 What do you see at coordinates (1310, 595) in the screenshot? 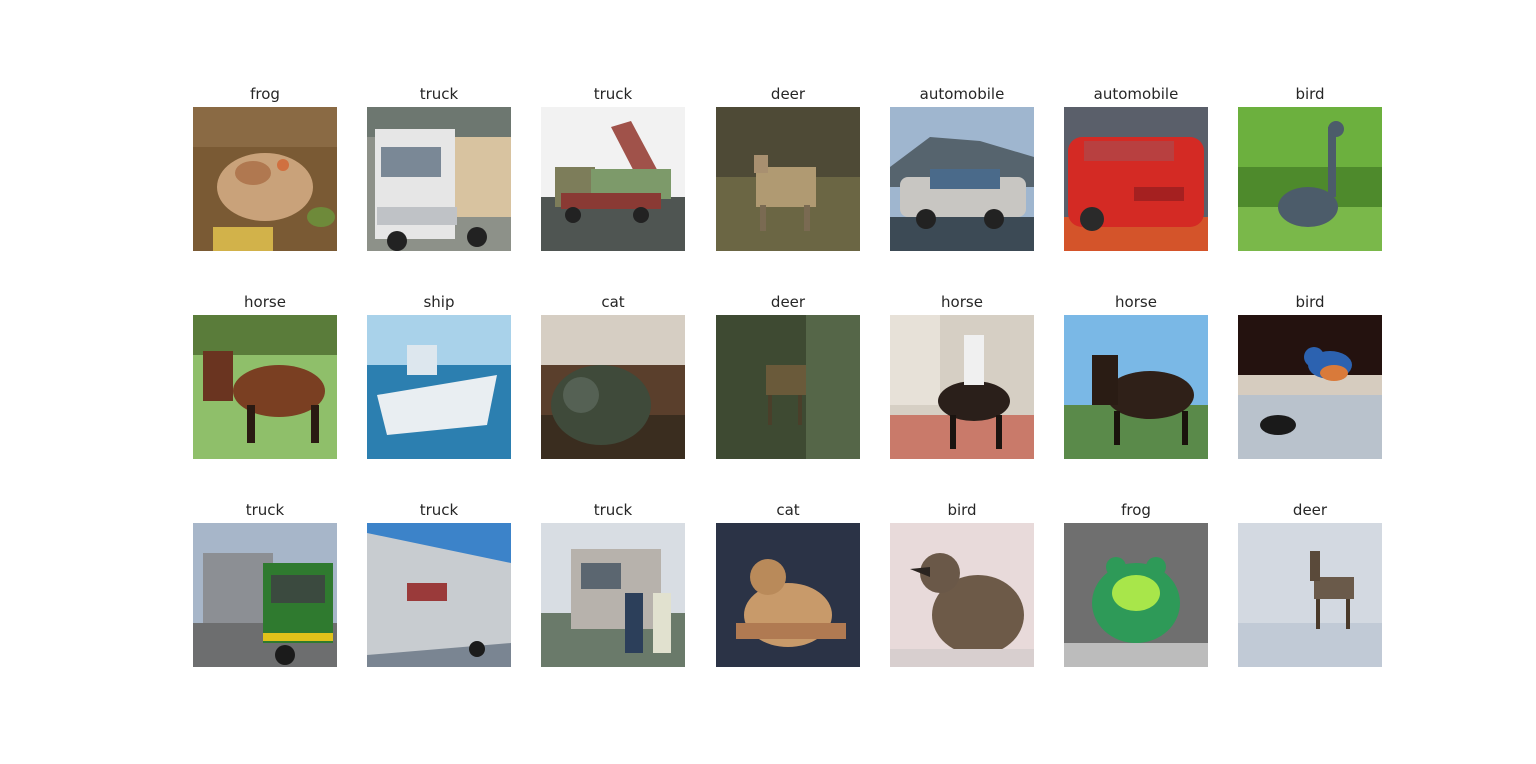
I see `deer-snow-photo-icon` at bounding box center [1310, 595].